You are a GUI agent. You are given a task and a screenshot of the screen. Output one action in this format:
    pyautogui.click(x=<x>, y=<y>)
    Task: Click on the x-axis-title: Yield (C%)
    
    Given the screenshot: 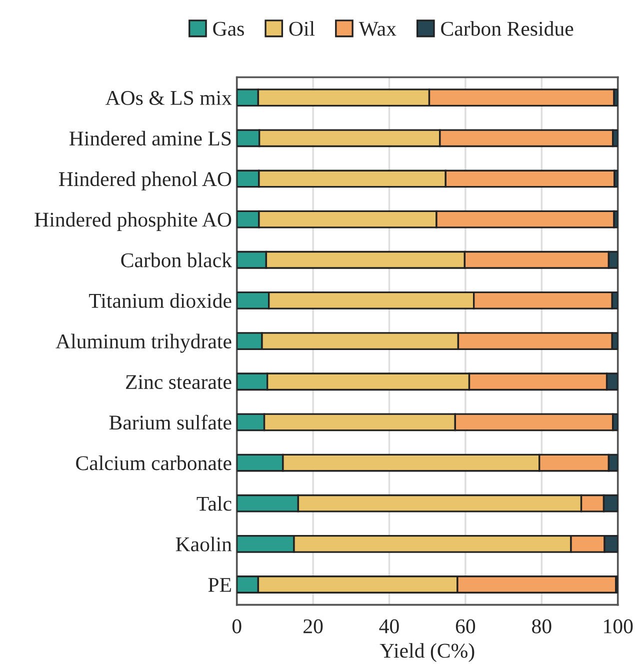 What is the action you would take?
    pyautogui.click(x=427, y=652)
    